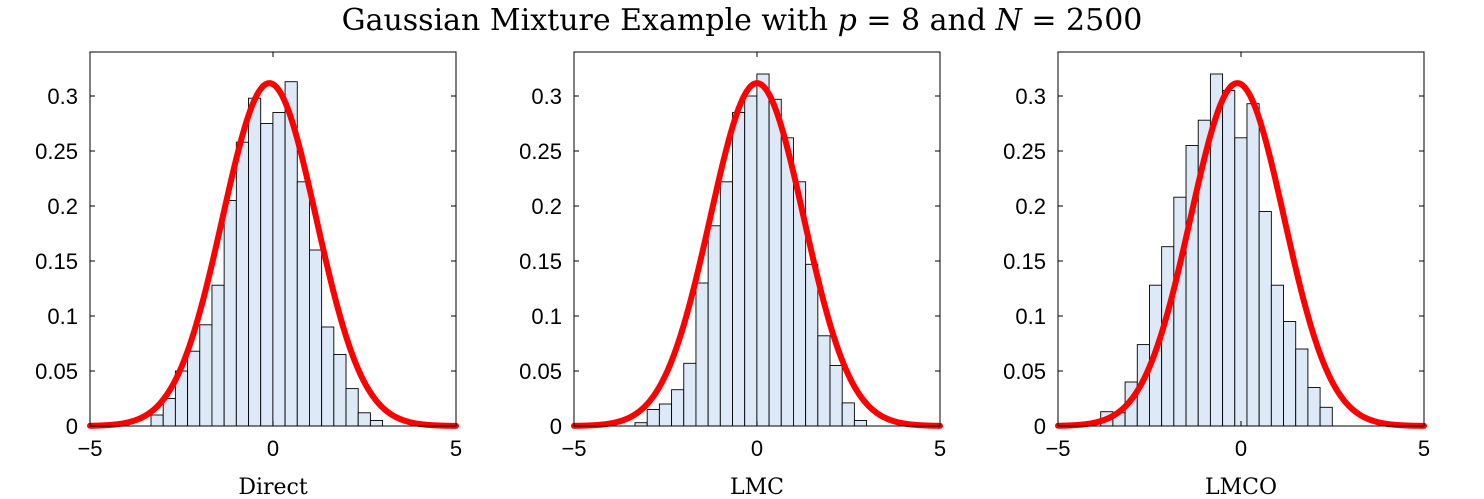 The image size is (1484, 499). Describe the element at coordinates (888, 20) in the screenshot. I see `title-p-equals: = 8` at that location.